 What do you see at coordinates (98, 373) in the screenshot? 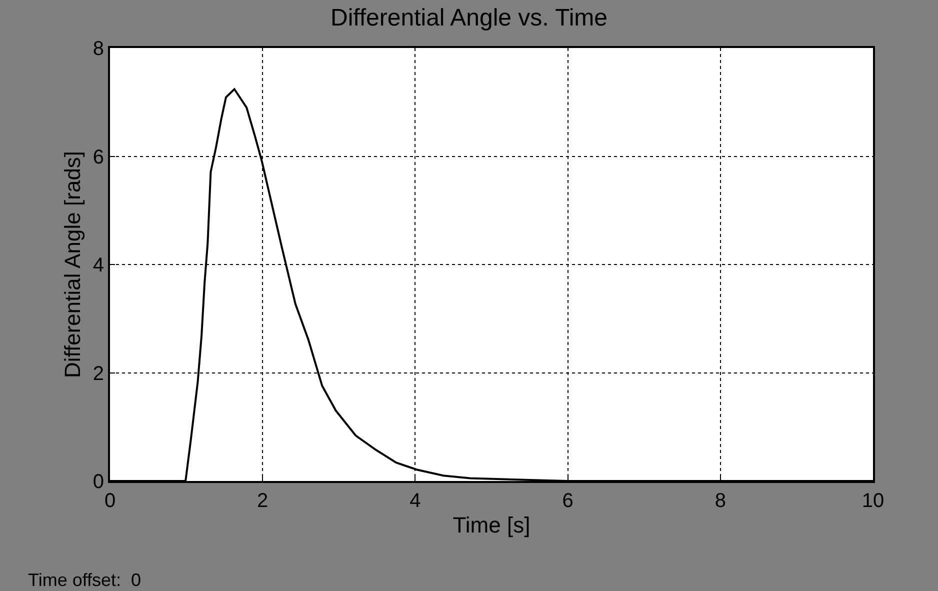
I see `y-tick-label: 2` at bounding box center [98, 373].